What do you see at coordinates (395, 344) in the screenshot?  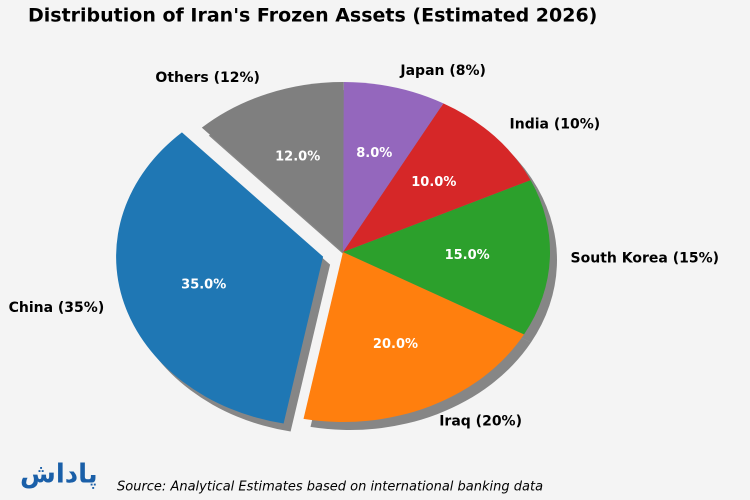 I see `value-label: 20.0%` at bounding box center [395, 344].